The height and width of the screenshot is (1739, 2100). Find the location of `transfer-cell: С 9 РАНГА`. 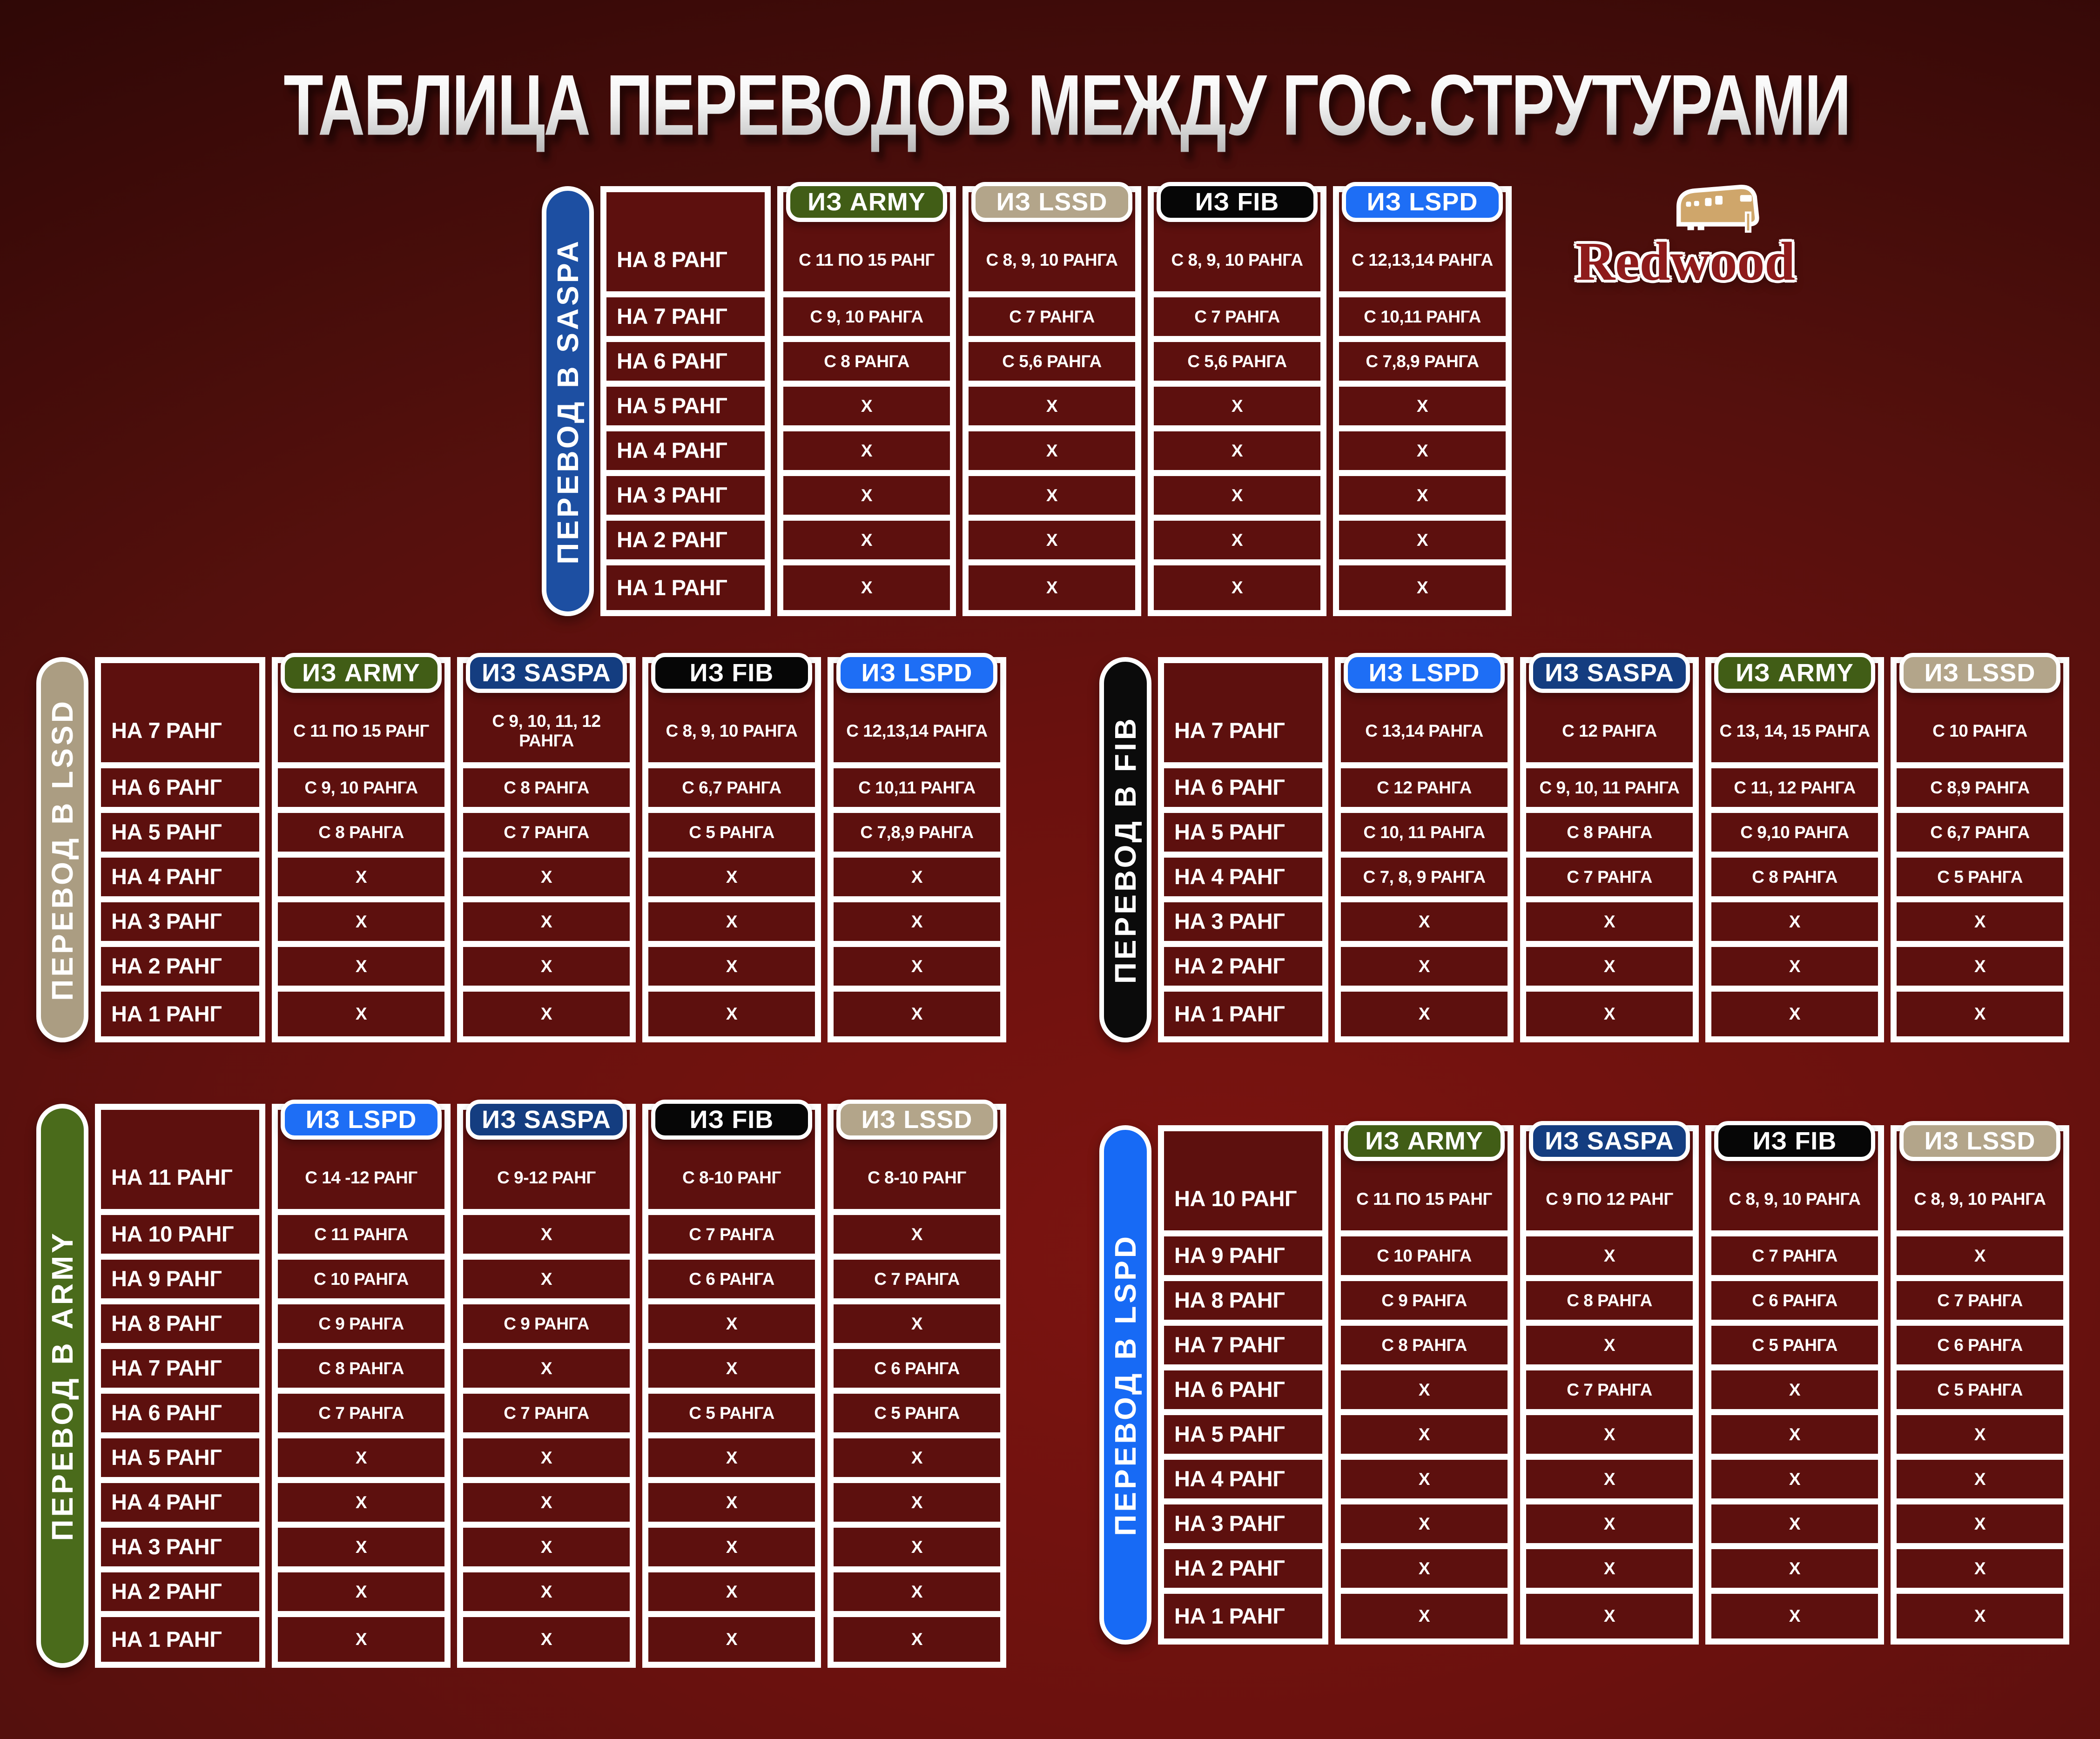

transfer-cell: С 9 РАНГА is located at coordinates (1424, 1303).